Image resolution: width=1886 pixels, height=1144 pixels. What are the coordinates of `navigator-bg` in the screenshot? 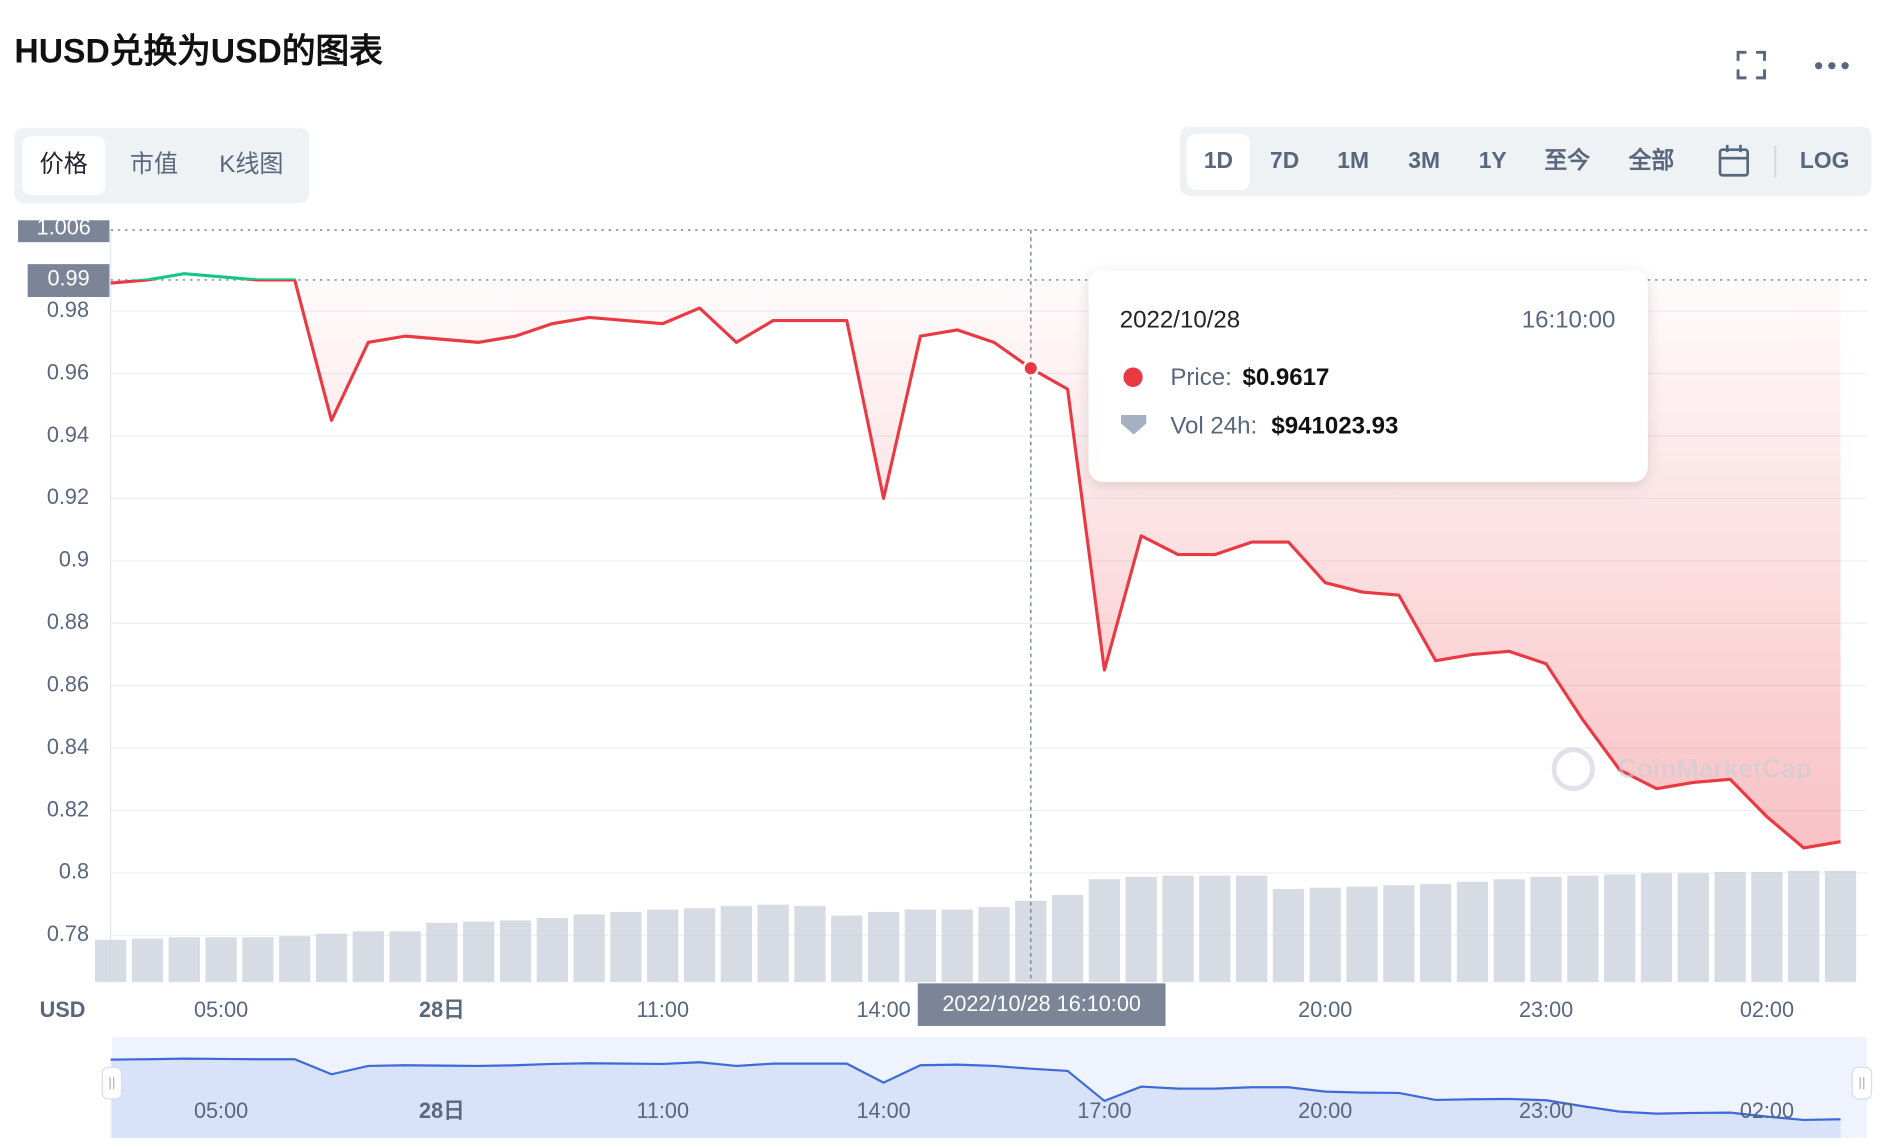 It's located at (989, 1087).